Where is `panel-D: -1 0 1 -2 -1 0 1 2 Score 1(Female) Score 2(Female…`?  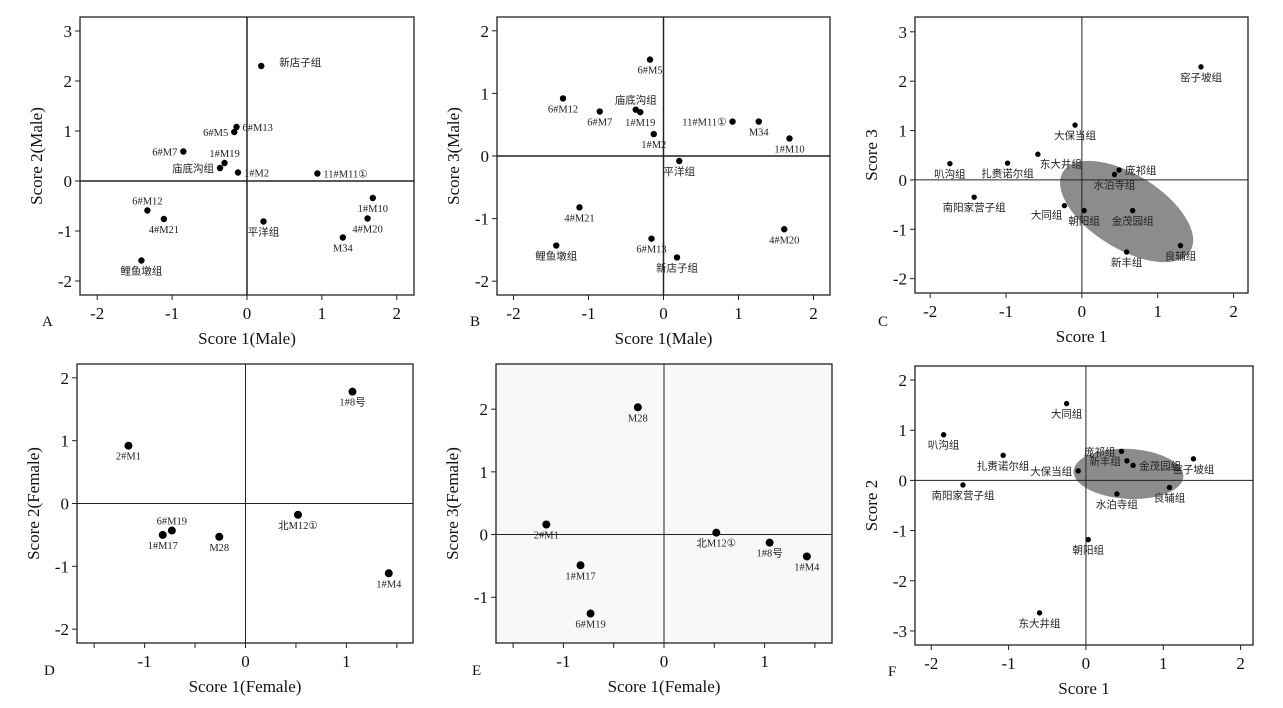
panel-D: -1 0 1 -2 -1 0 1 2 Score 1(Female) Score 2(Female… is located at coordinates (219, 529).